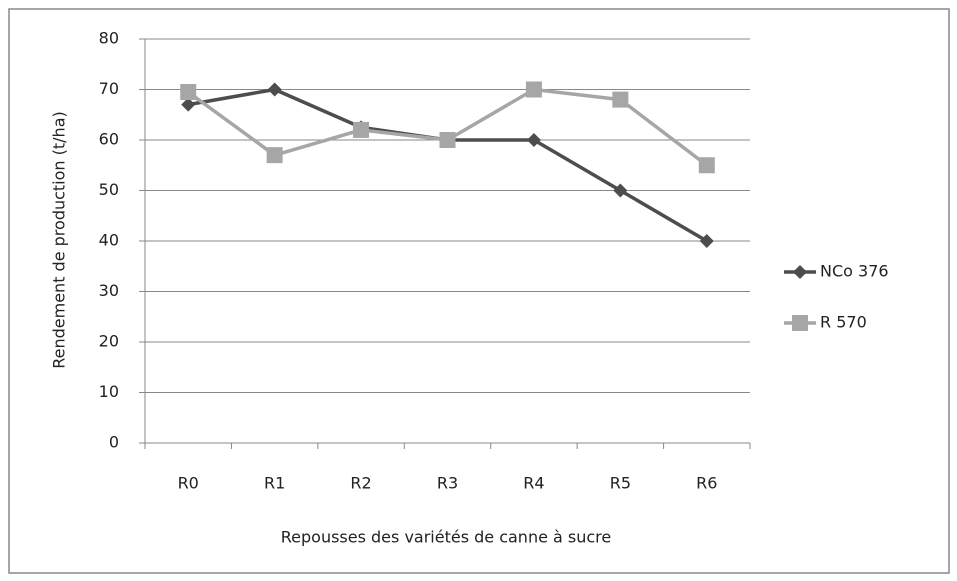 The width and height of the screenshot is (957, 581). I want to click on y-tick-label: 50, so click(109, 189).